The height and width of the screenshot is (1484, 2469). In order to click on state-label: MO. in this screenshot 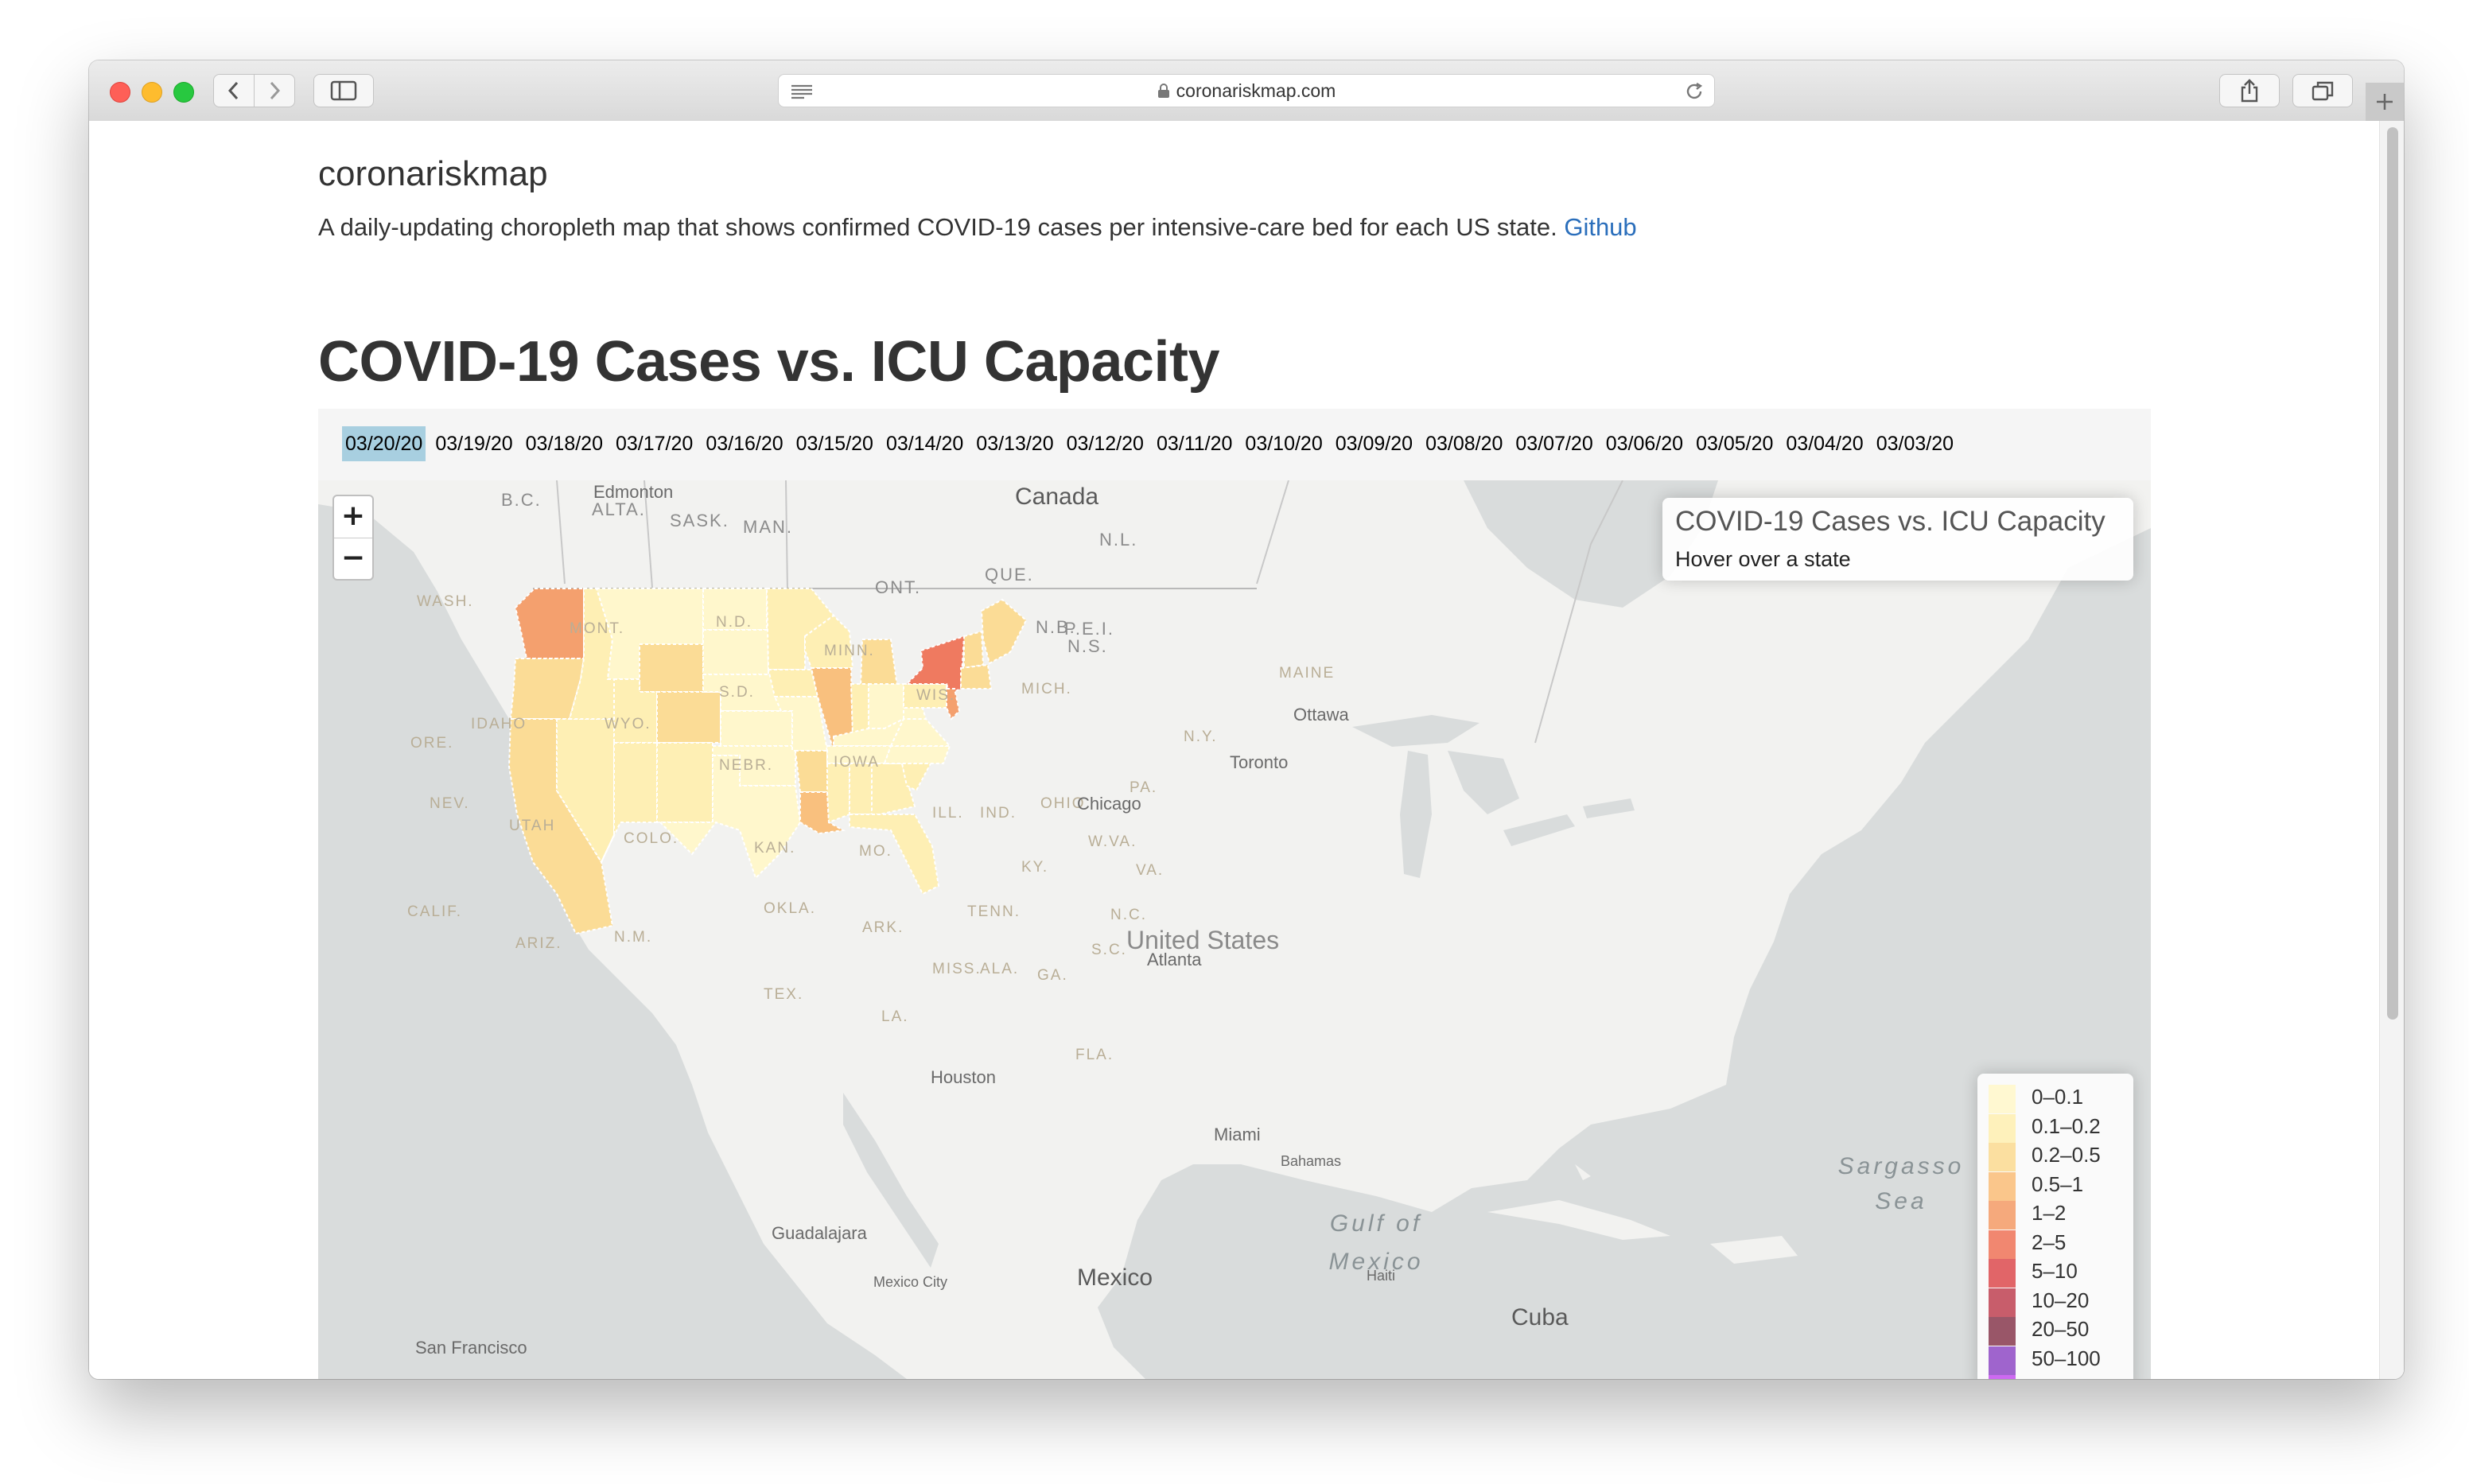, I will do `click(875, 851)`.